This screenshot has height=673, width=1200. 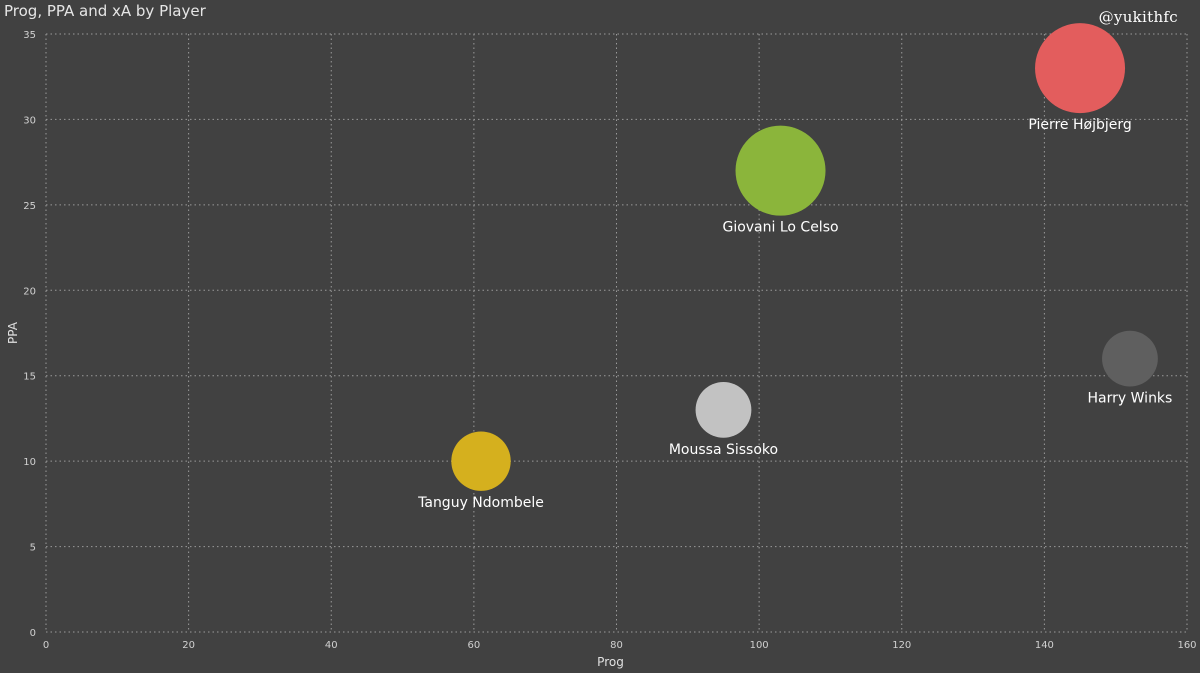 What do you see at coordinates (474, 645) in the screenshot?
I see `x-tick-label: 60` at bounding box center [474, 645].